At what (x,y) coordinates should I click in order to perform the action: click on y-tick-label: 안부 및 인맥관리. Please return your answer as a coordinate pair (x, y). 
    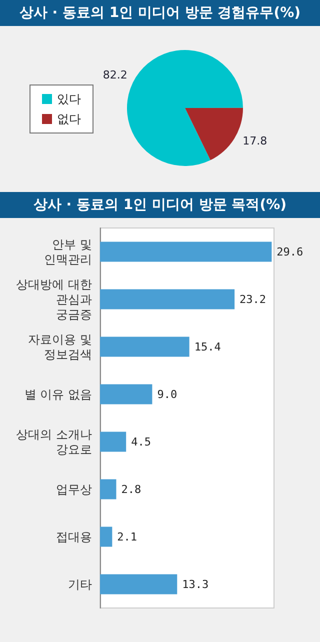
    Looking at the image, I should click on (68, 251).